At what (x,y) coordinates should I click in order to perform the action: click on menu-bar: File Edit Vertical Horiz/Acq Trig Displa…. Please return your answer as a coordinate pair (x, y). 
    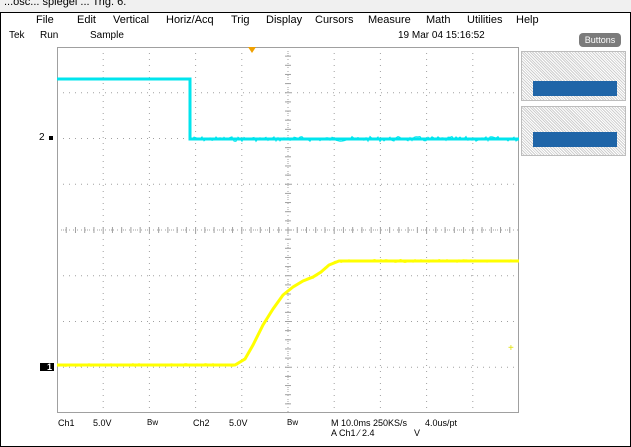
    Looking at the image, I should click on (315, 20).